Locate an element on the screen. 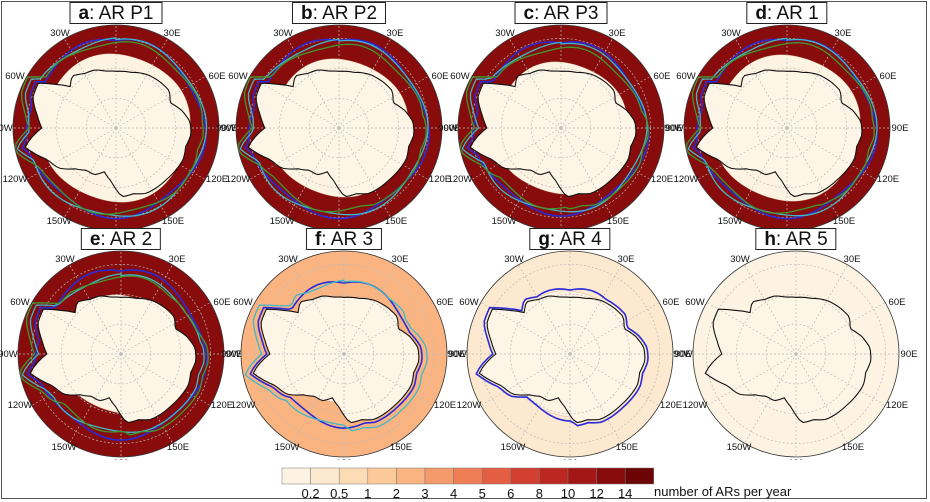 The image size is (930, 502). colorbar-tick-label: 14 is located at coordinates (625, 493).